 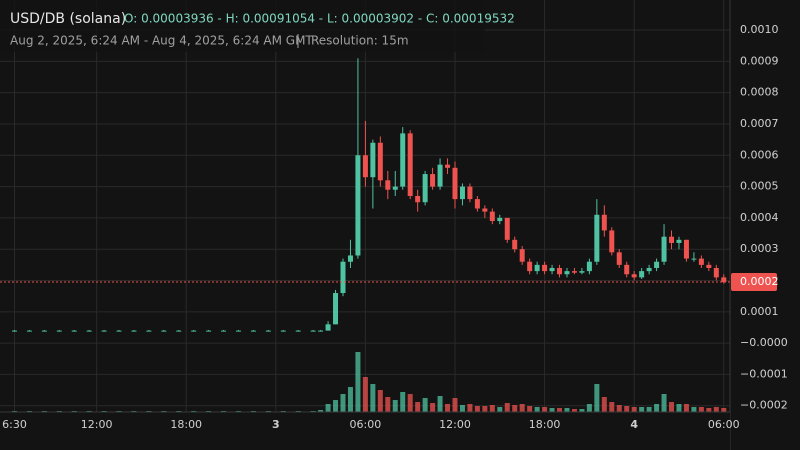 What do you see at coordinates (759, 154) in the screenshot?
I see `y-tick-label: 0.0006` at bounding box center [759, 154].